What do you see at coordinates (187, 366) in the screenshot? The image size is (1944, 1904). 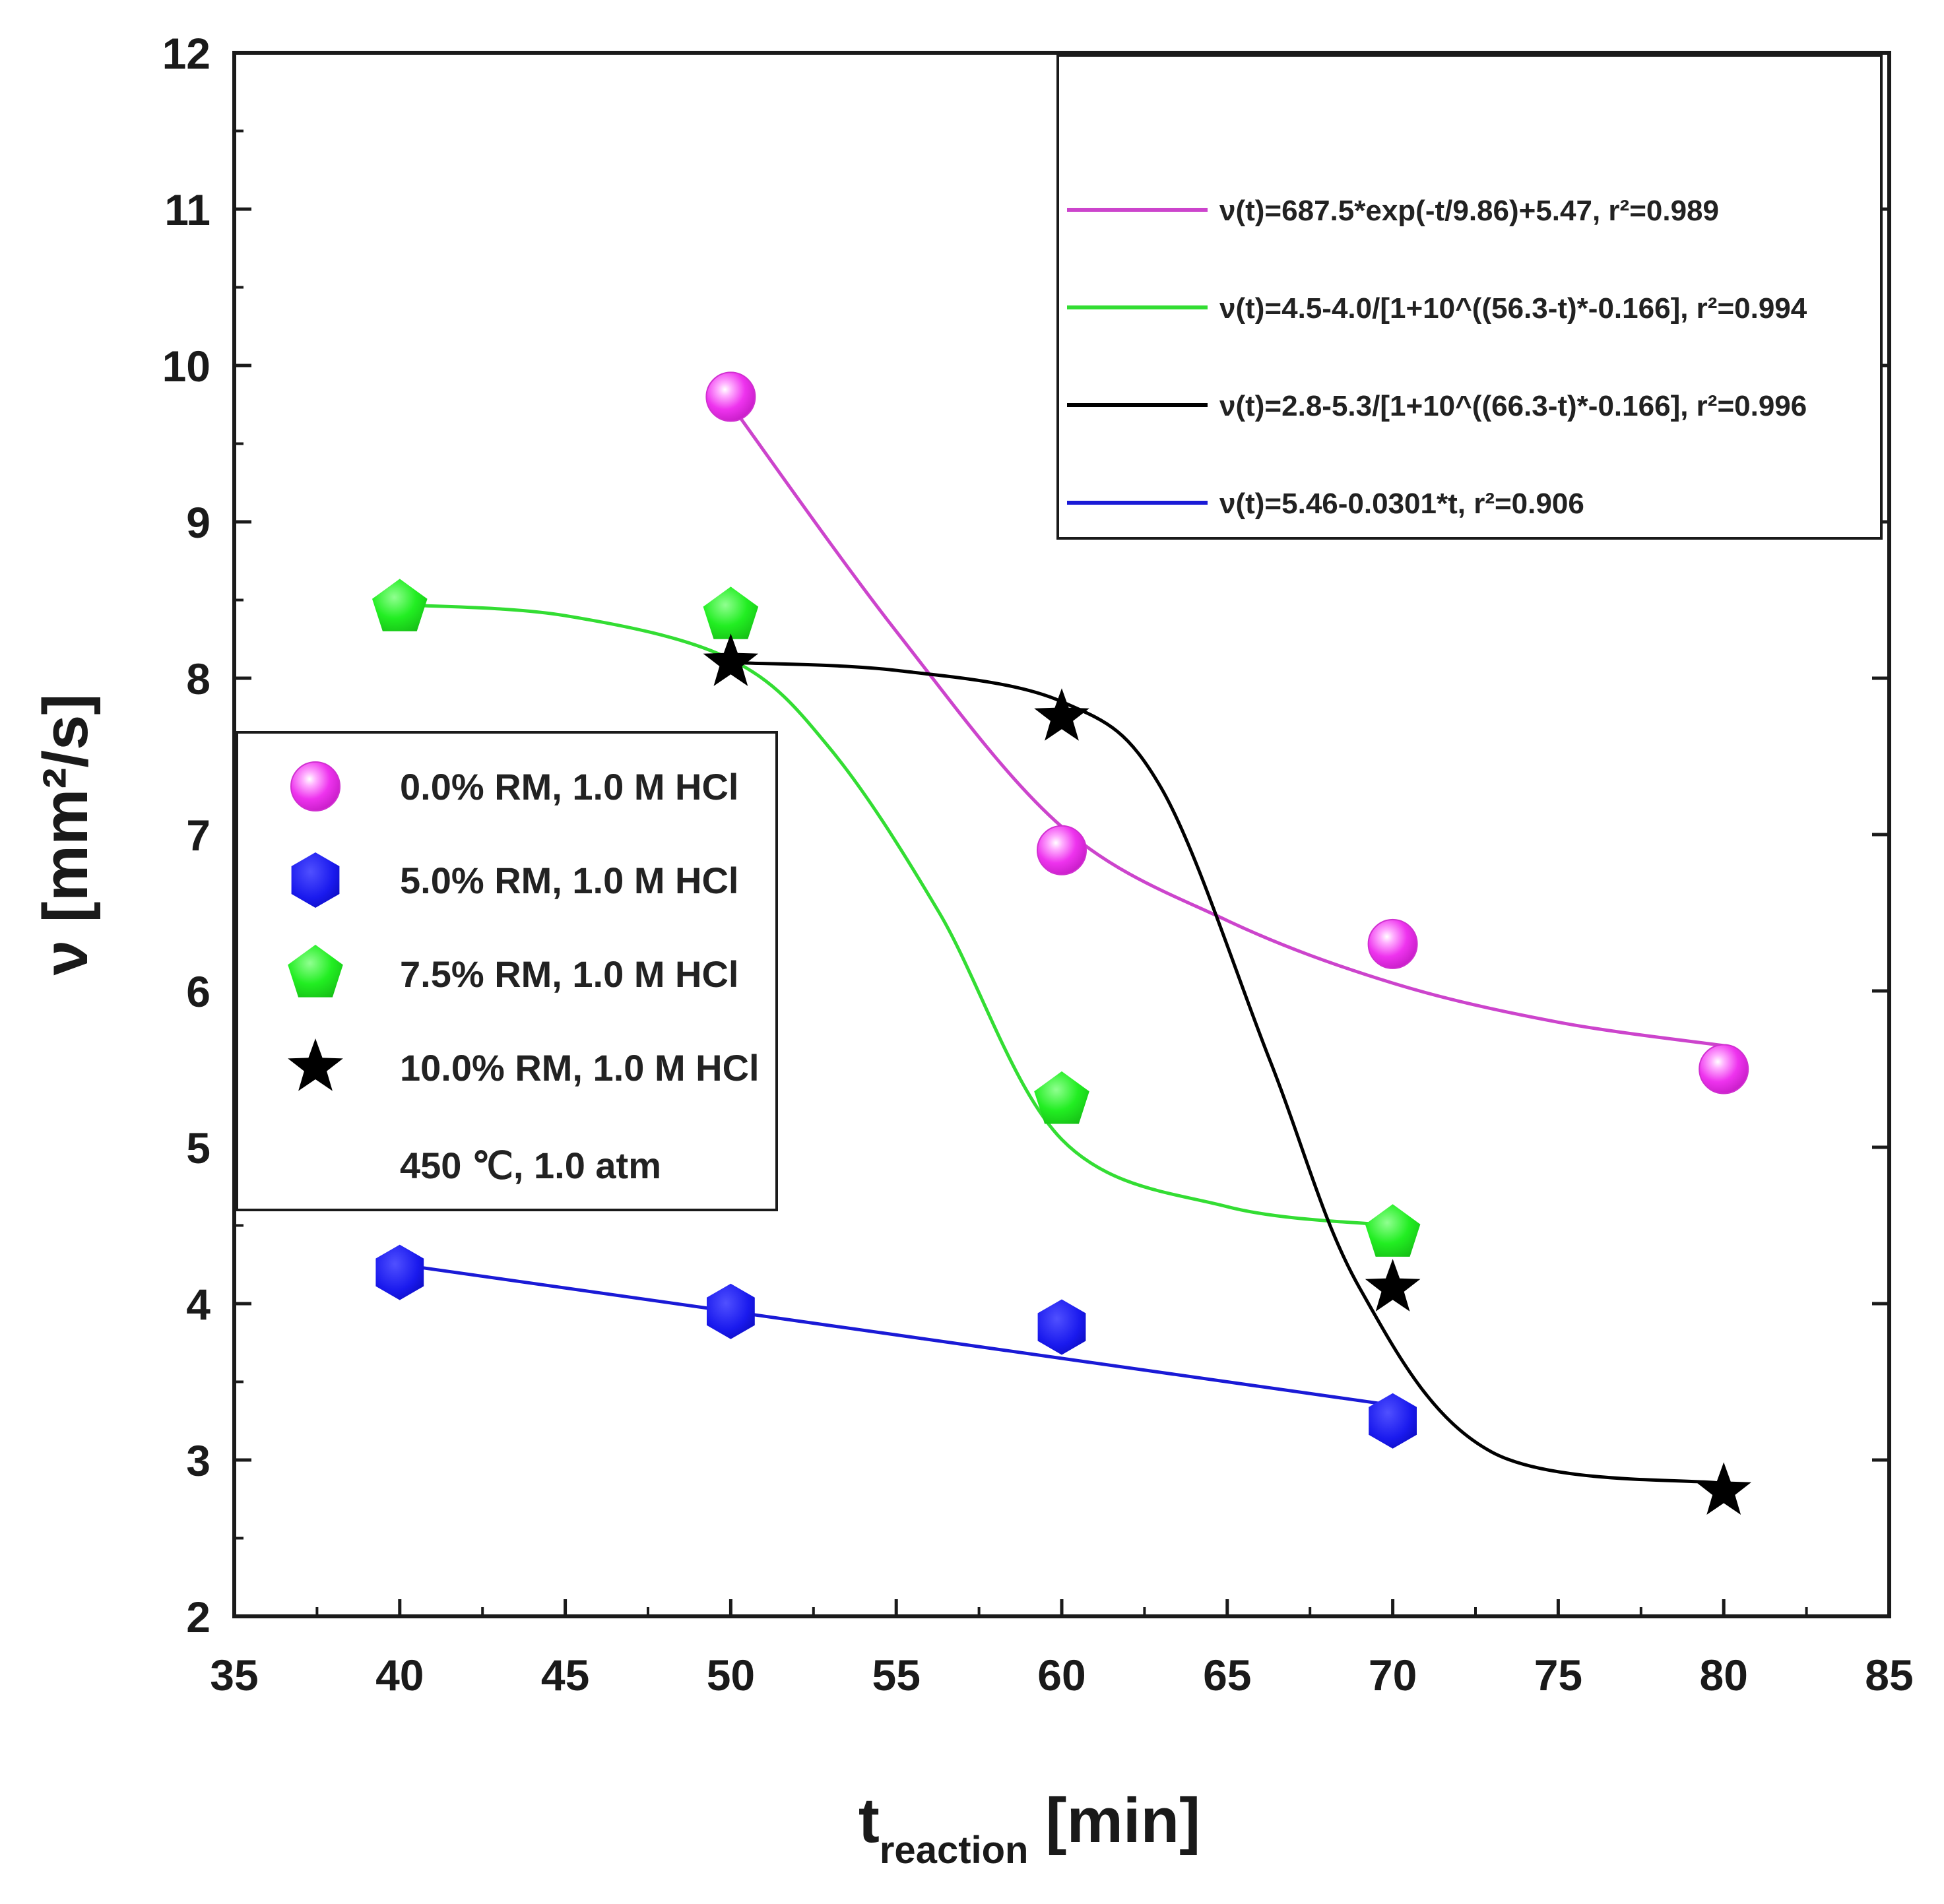 I see `y-tick-label: 10` at bounding box center [187, 366].